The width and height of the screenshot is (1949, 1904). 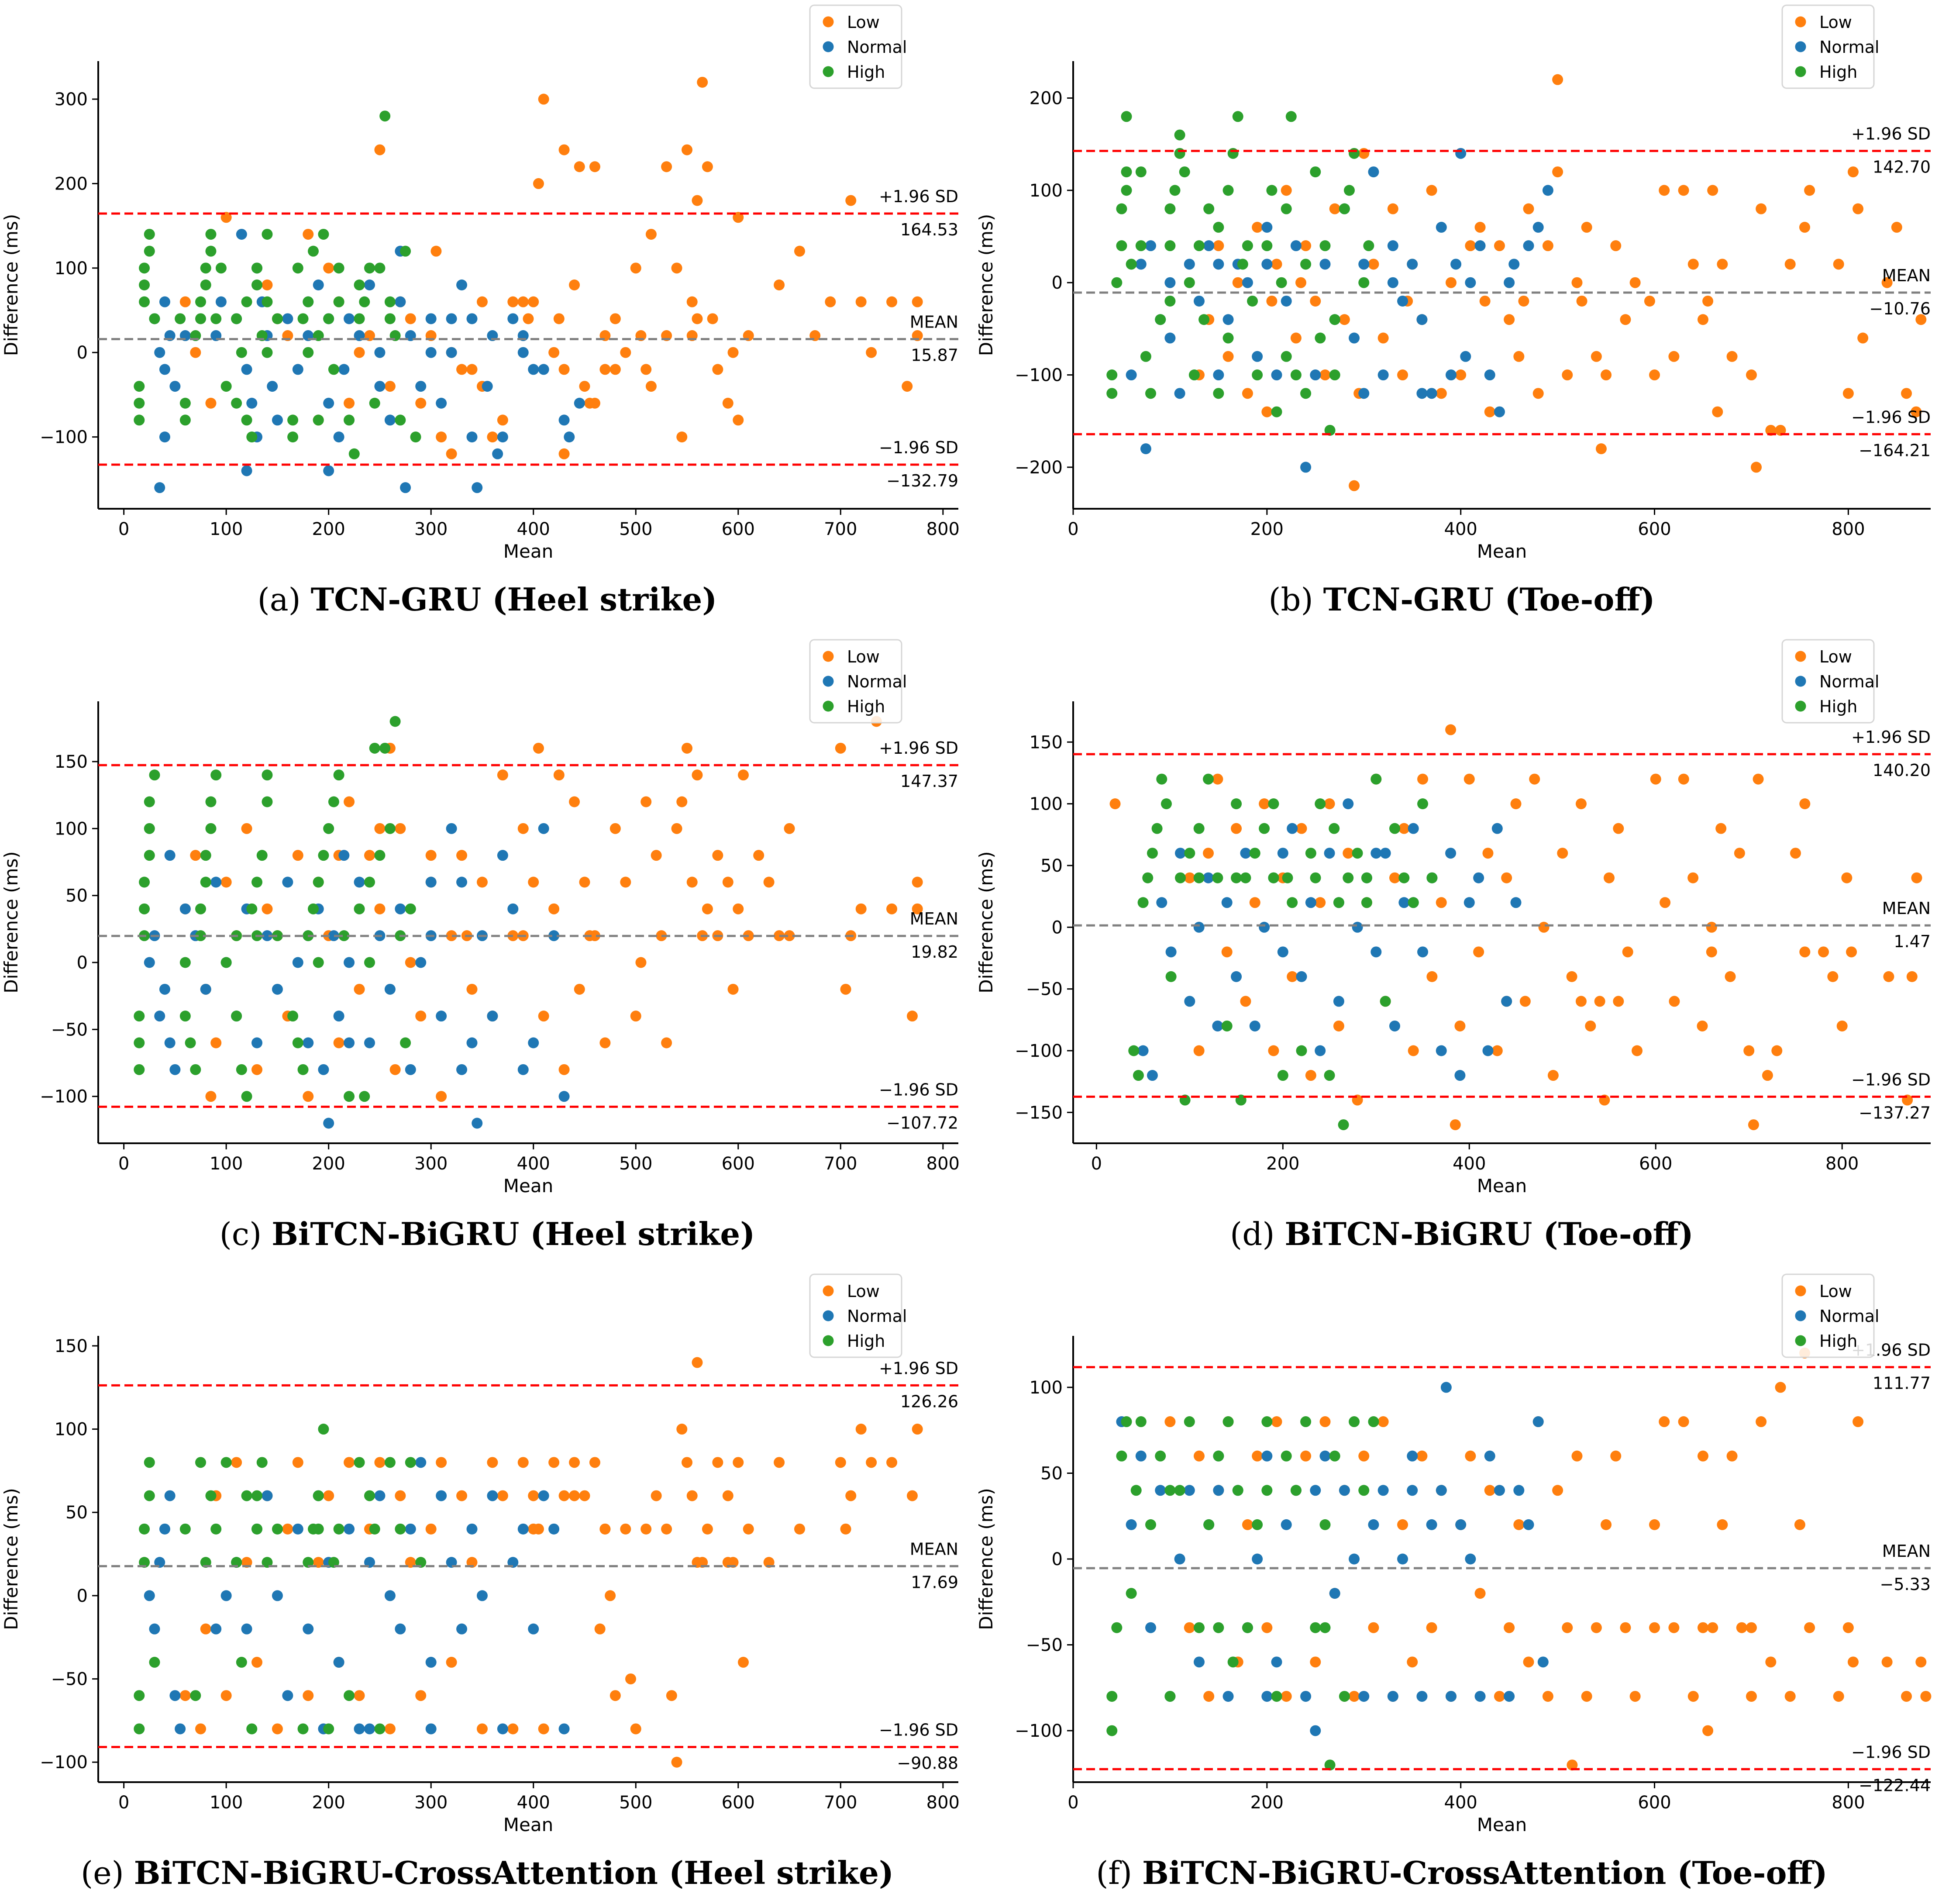 What do you see at coordinates (71, 1346) in the screenshot?
I see `y-tick-label: 150` at bounding box center [71, 1346].